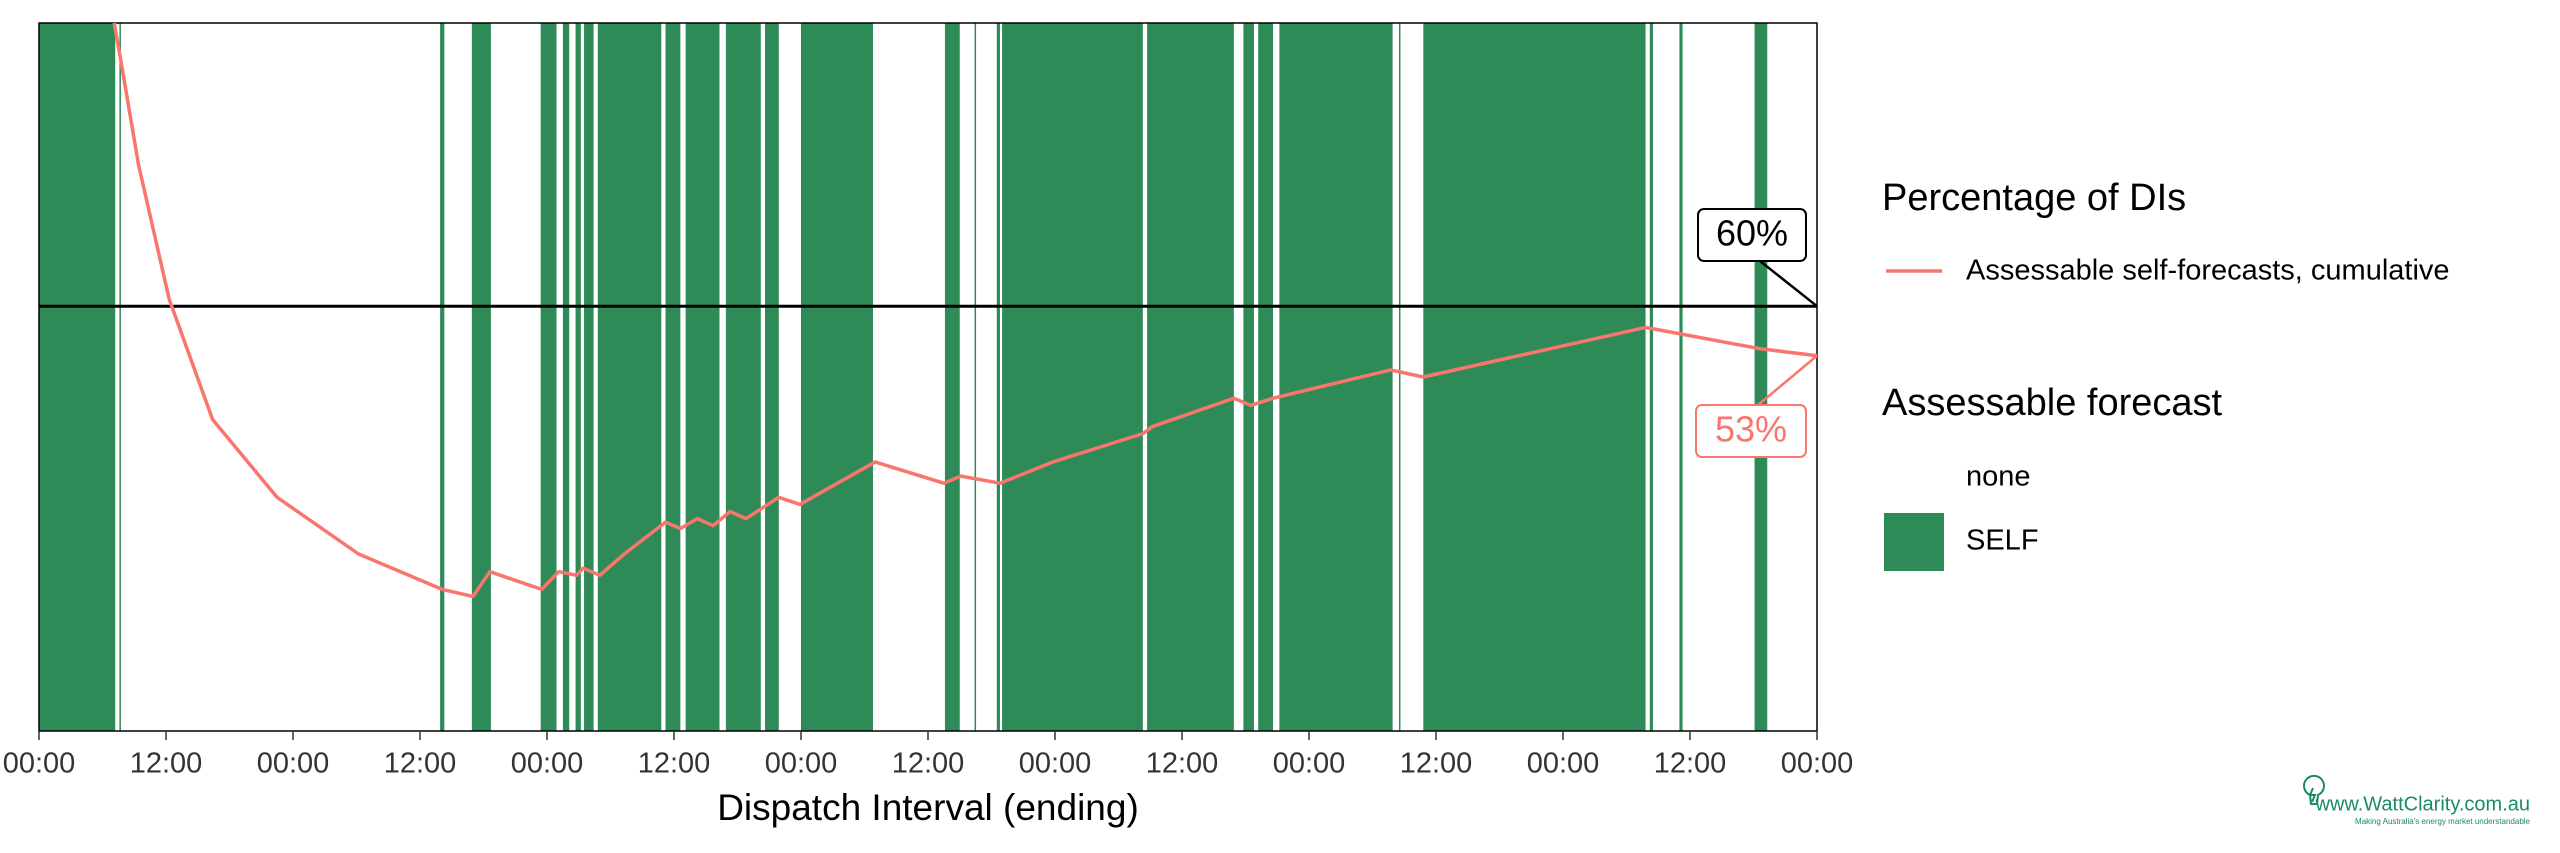  What do you see at coordinates (928, 807) in the screenshot?
I see `x-axis-title: Dispatch Interval (ending)` at bounding box center [928, 807].